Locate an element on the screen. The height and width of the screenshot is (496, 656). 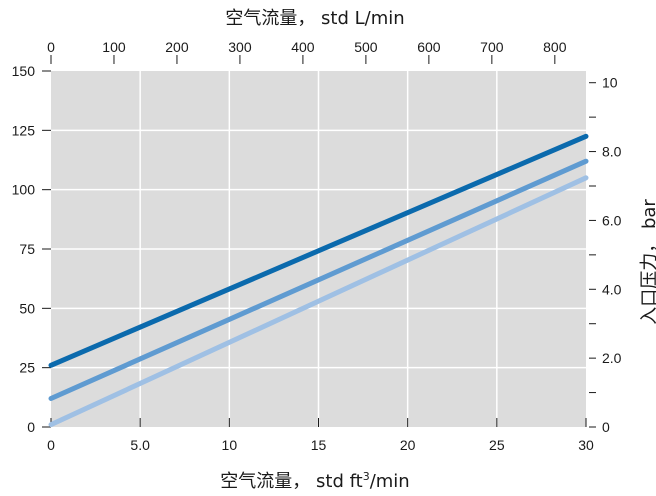
x-axis-top: 0 100 200 300 400 500 600 700 800 is located at coordinates (307, 51).